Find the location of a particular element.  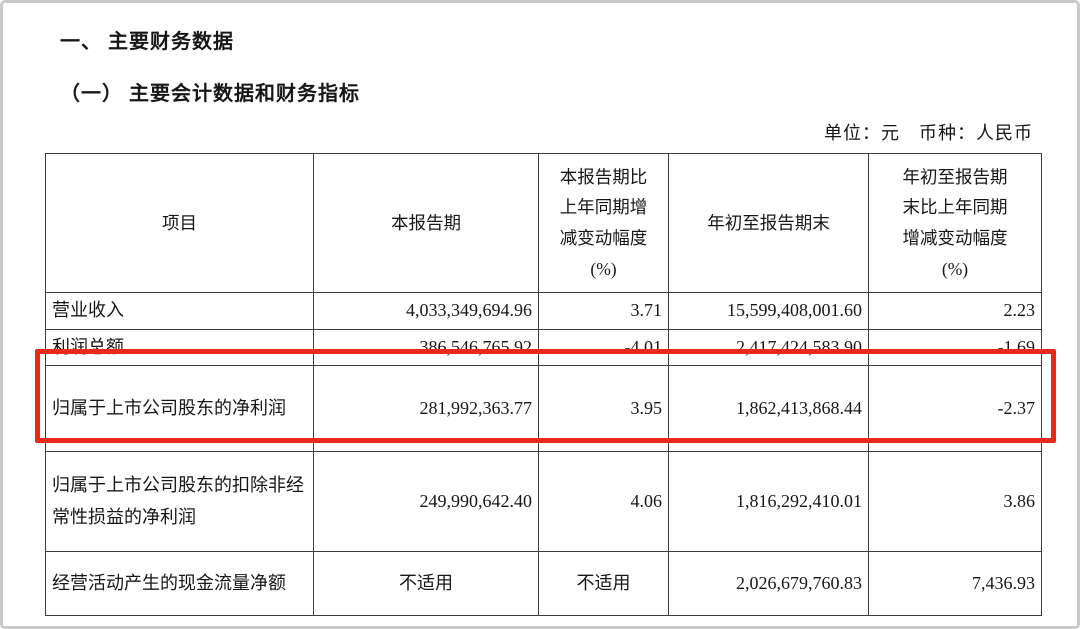

cell-value: 2.23 is located at coordinates (955, 311).